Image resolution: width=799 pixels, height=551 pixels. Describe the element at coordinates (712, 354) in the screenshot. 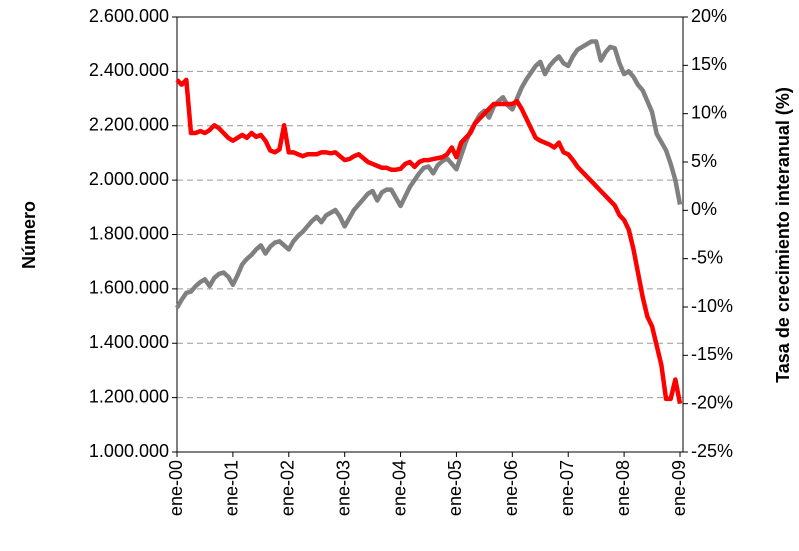

I see `y2-tick-label: -15%` at that location.